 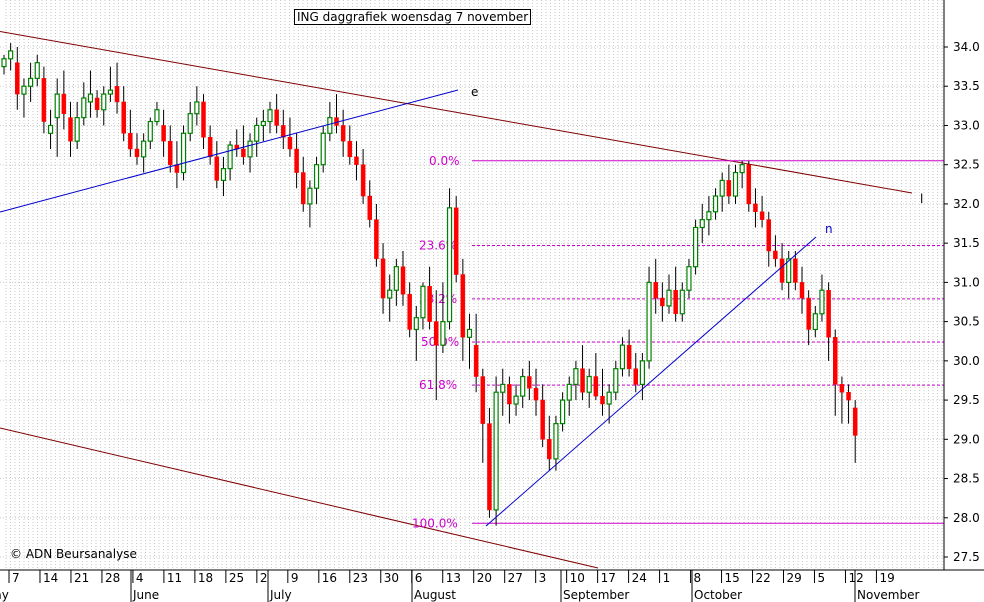 I want to click on trendline-e, so click(x=229, y=151).